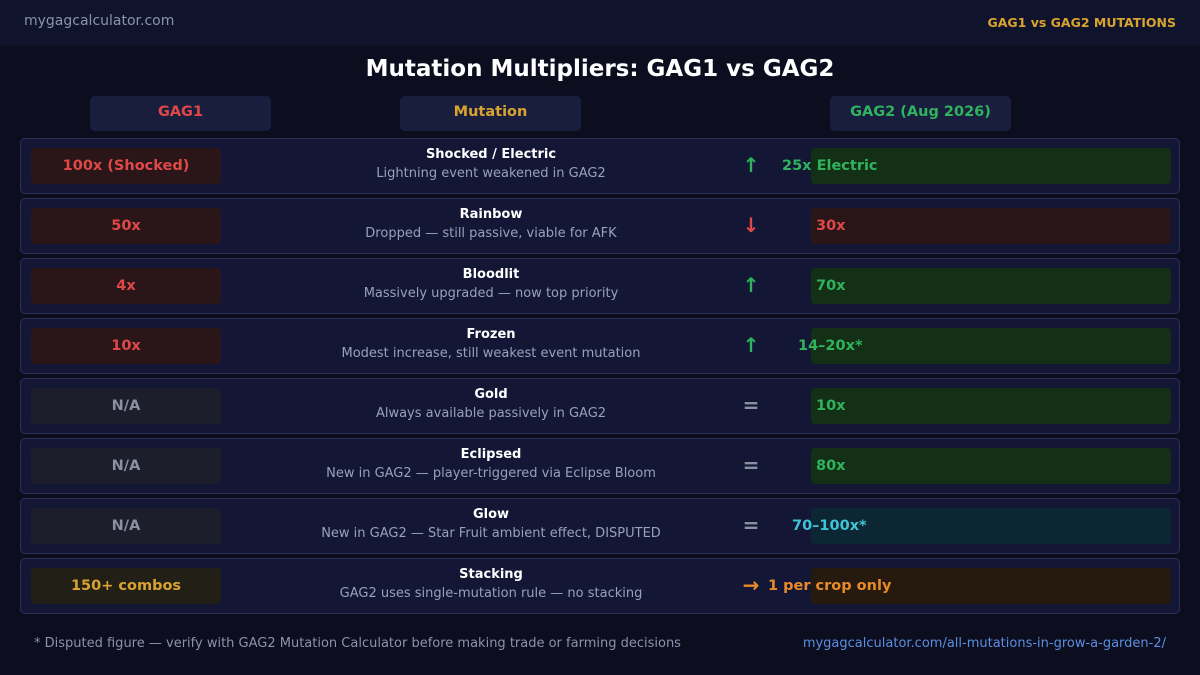 Image resolution: width=1200 pixels, height=675 pixels. What do you see at coordinates (491, 413) in the screenshot?
I see `mutation-description: Always available passively in GAG2` at bounding box center [491, 413].